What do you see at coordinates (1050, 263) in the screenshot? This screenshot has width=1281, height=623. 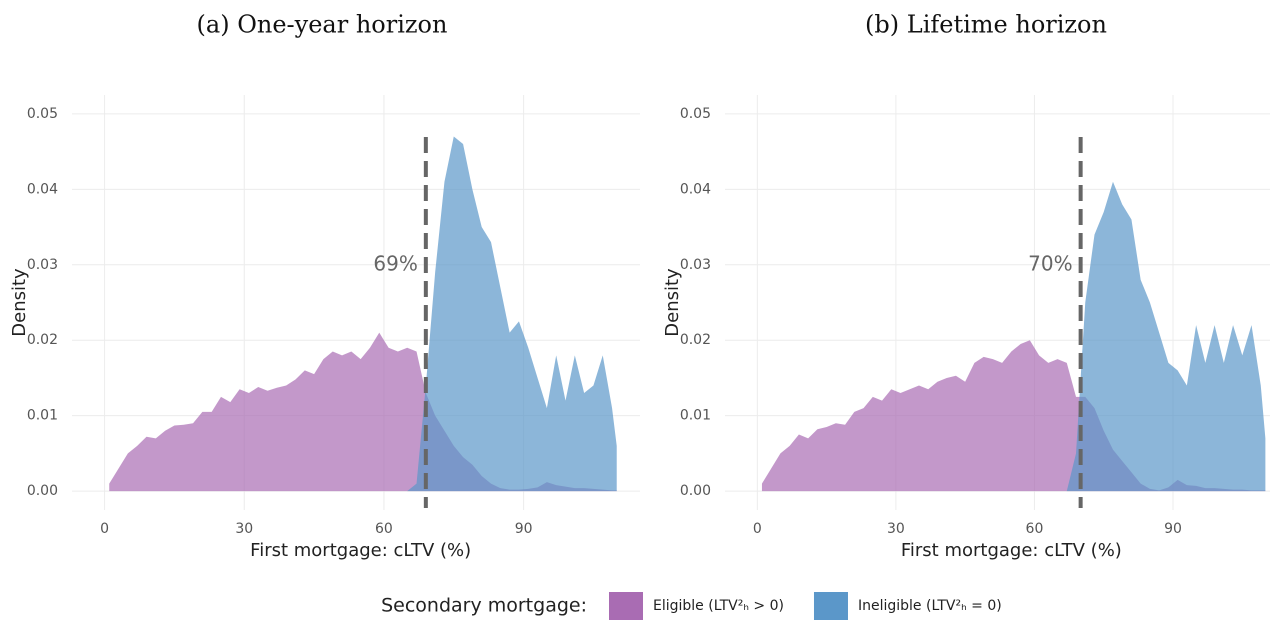 I see `threshold-label: 70%` at bounding box center [1050, 263].